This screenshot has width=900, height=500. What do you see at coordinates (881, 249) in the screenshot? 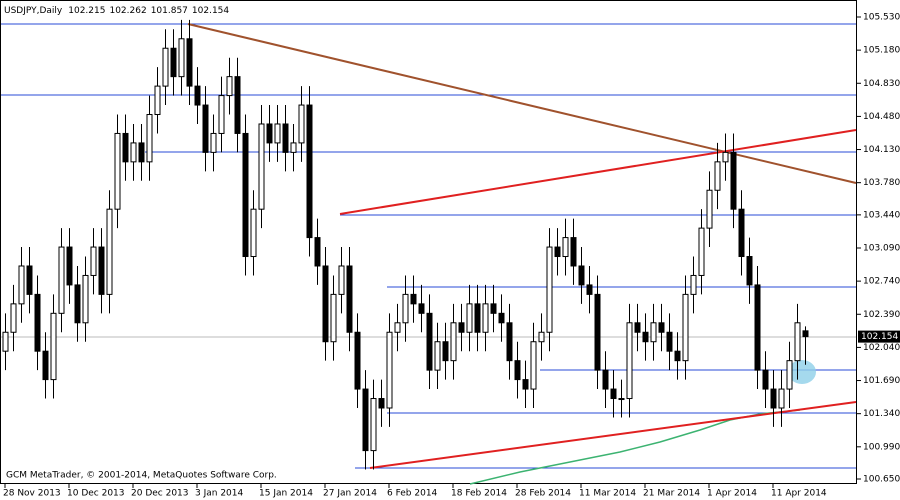
I see `y-tick-label: 103.090` at bounding box center [881, 249].